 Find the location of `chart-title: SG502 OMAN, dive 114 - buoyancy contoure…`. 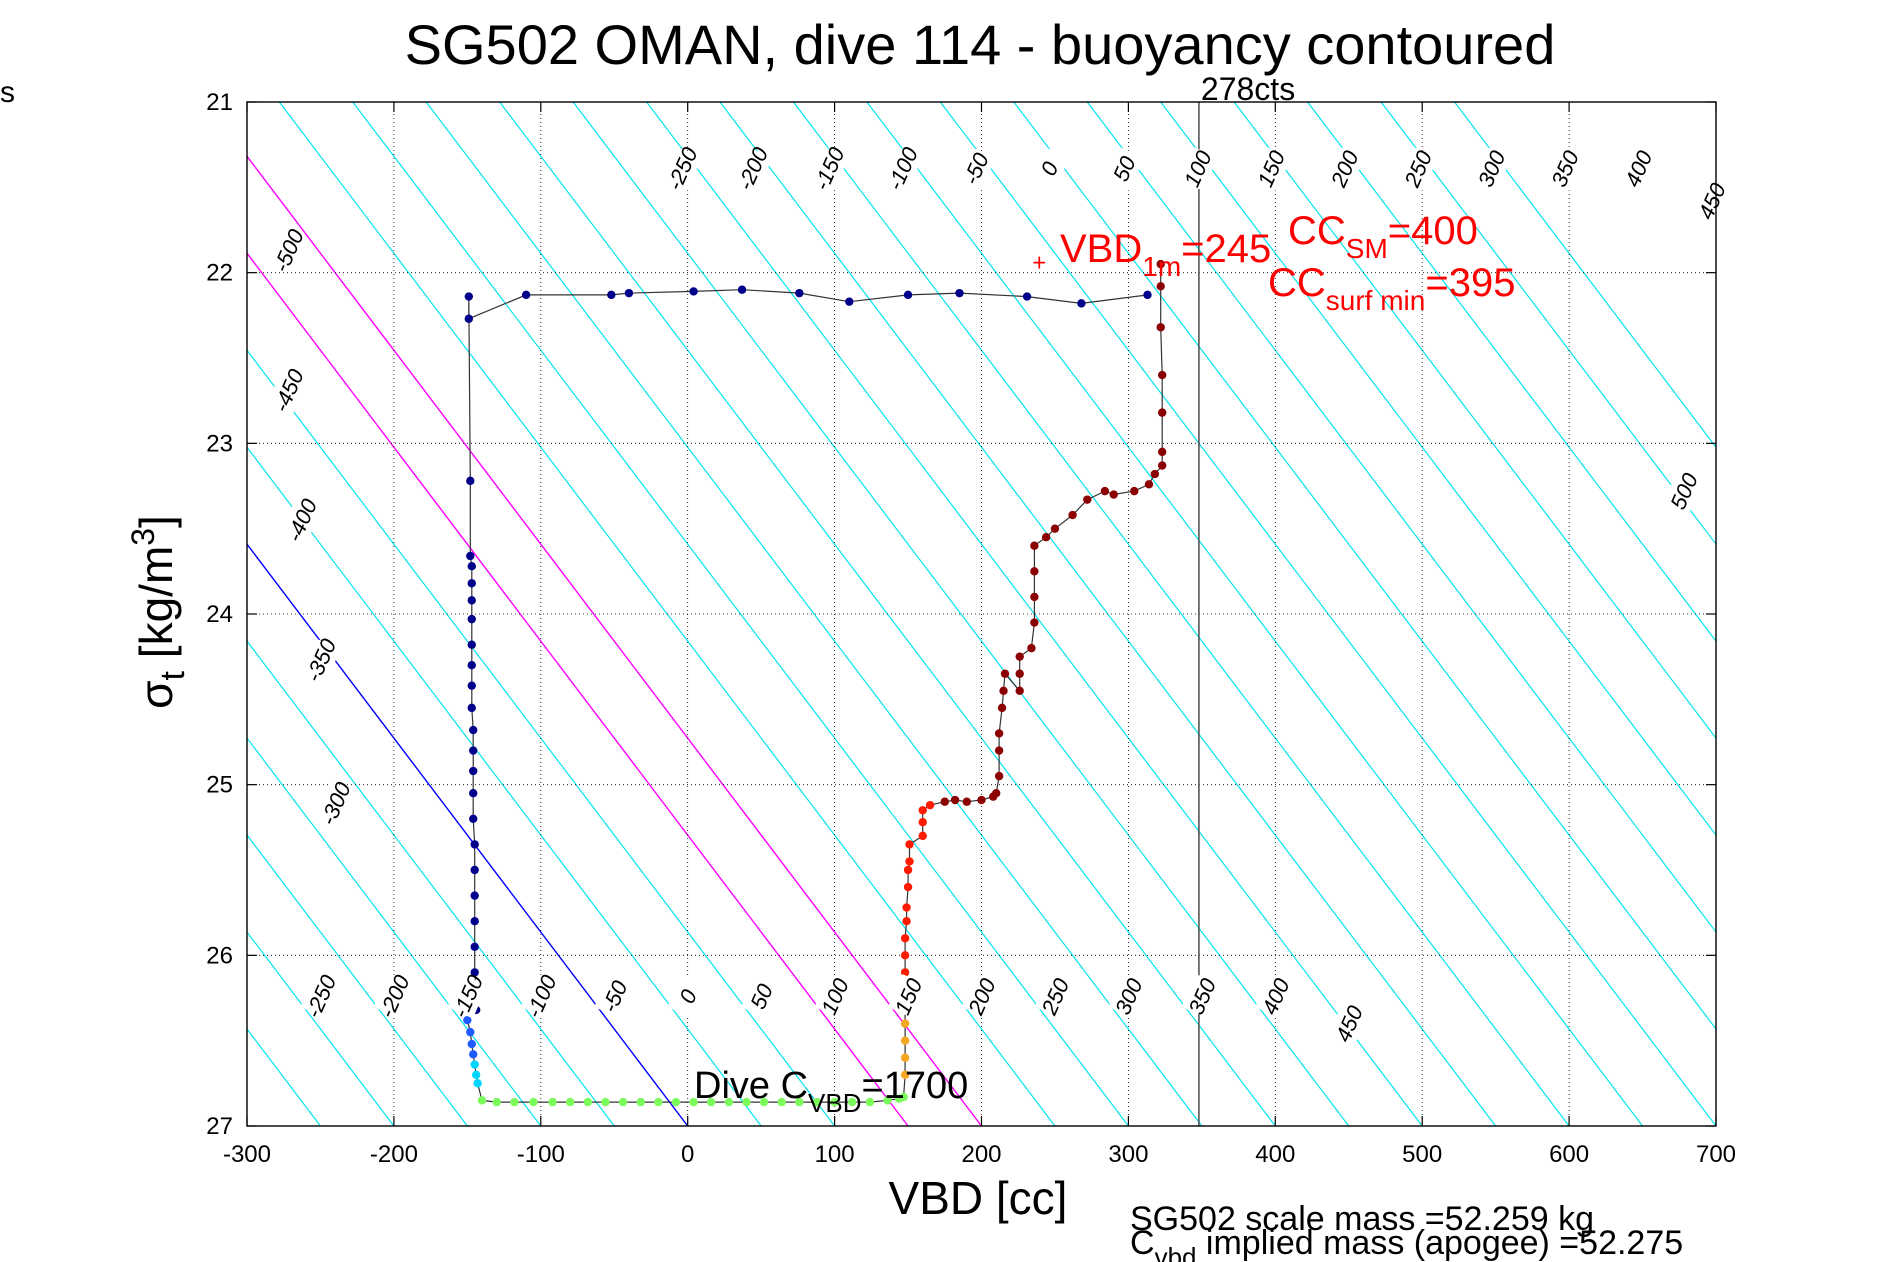

chart-title: SG502 OMAN, dive 114 - buoyancy contoure… is located at coordinates (980, 44).